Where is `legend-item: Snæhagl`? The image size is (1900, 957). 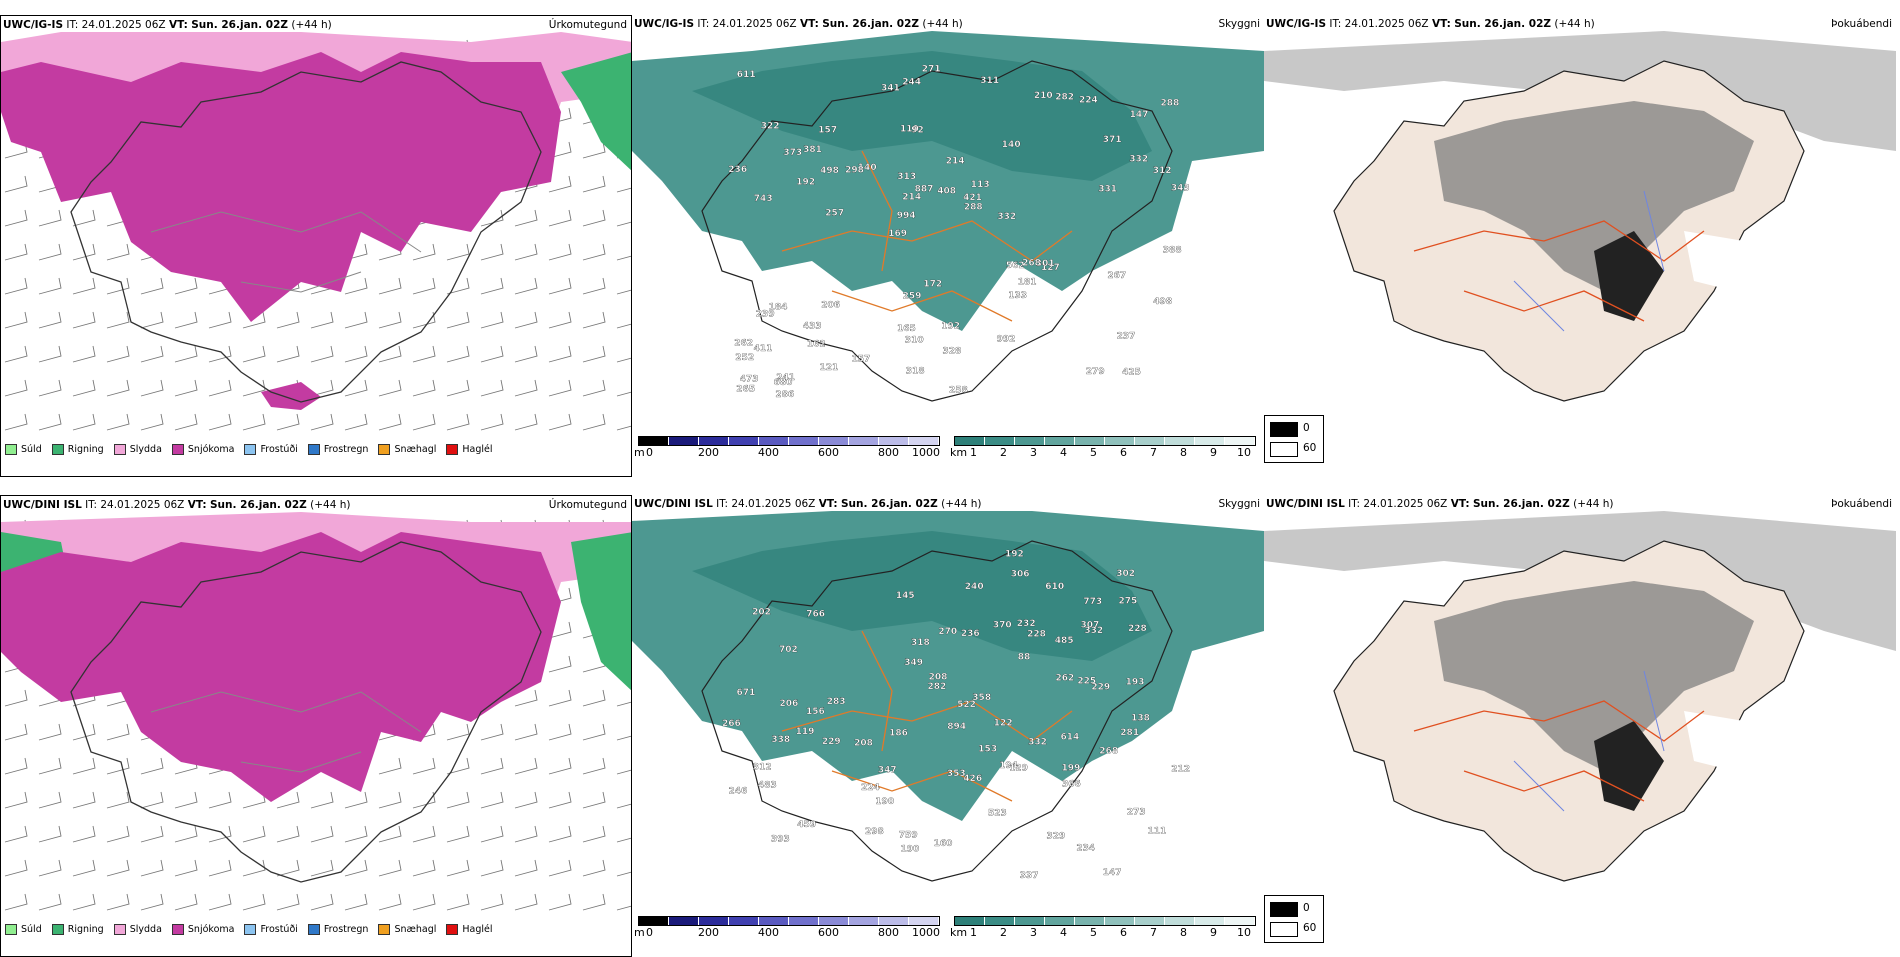
legend-item: Snæhagl is located at coordinates (407, 449).